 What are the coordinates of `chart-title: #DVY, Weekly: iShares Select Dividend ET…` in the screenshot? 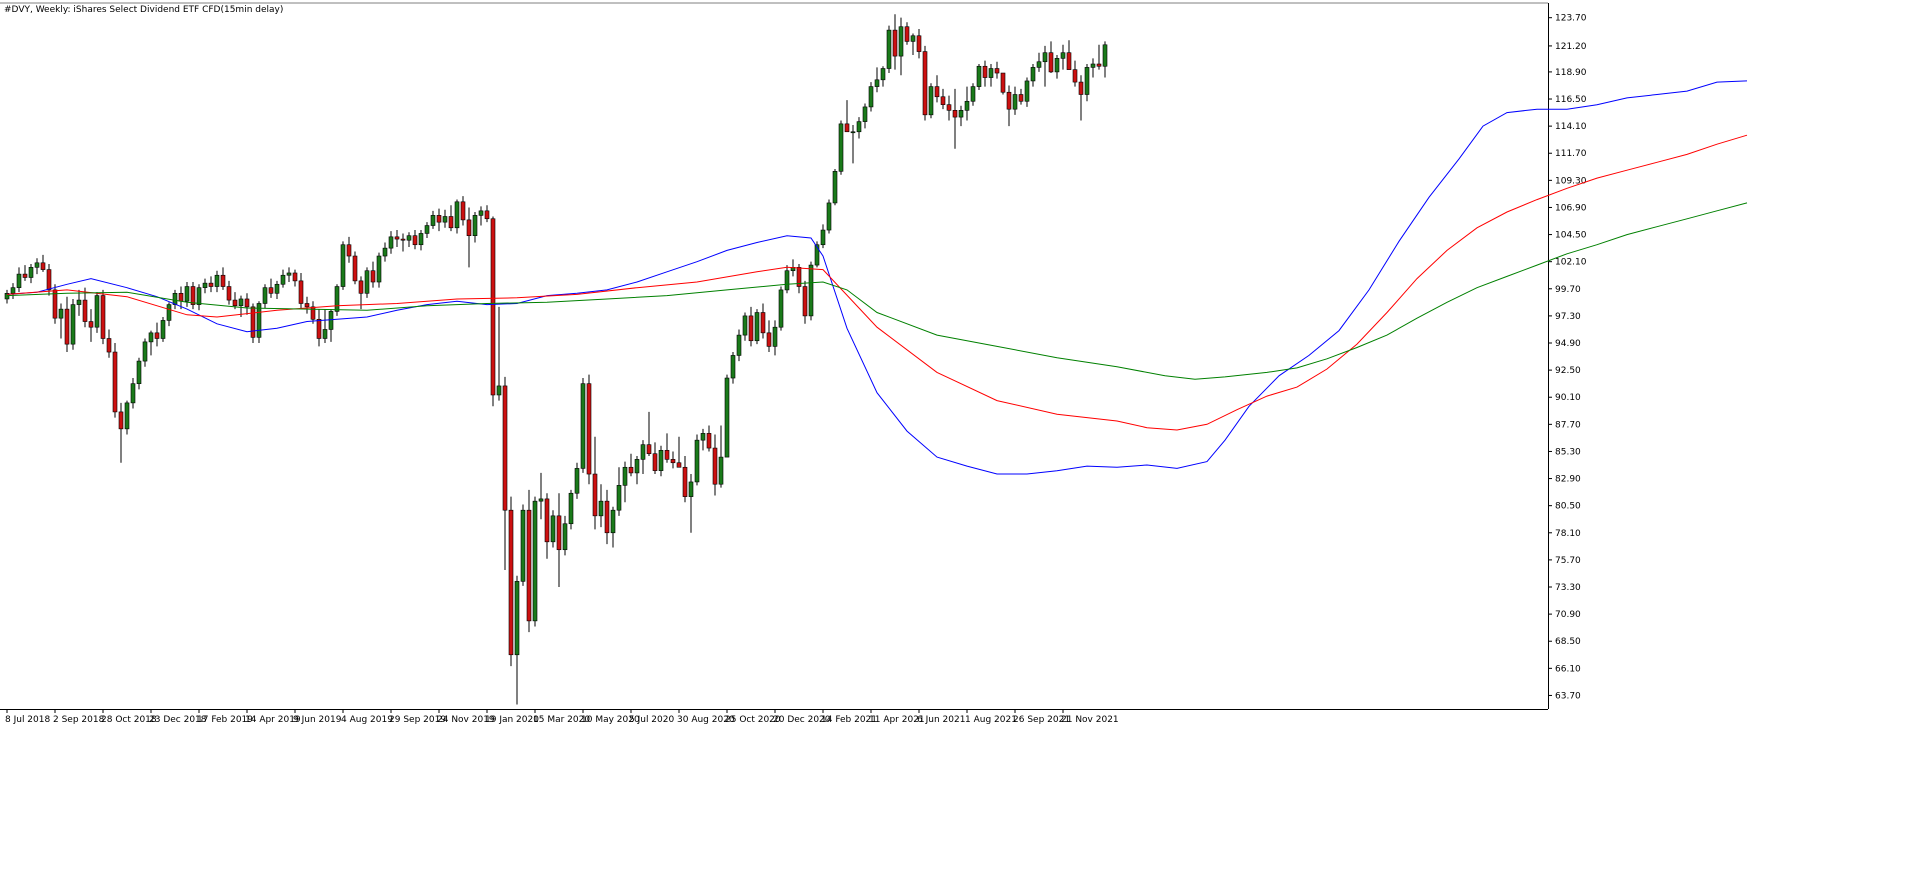 It's located at (143, 10).